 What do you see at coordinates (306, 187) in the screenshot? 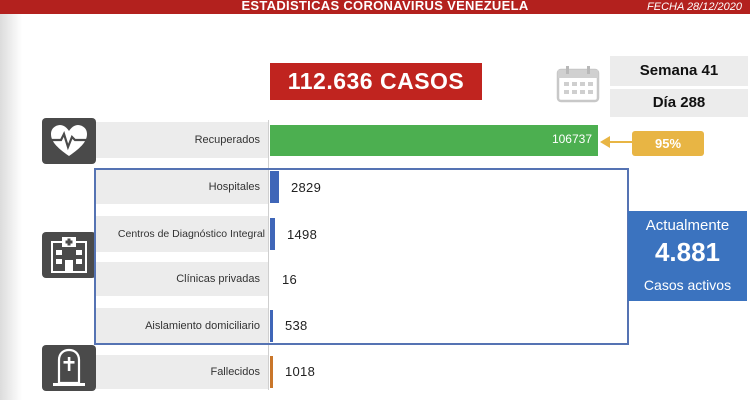
I see `value-hospitales: 2829` at bounding box center [306, 187].